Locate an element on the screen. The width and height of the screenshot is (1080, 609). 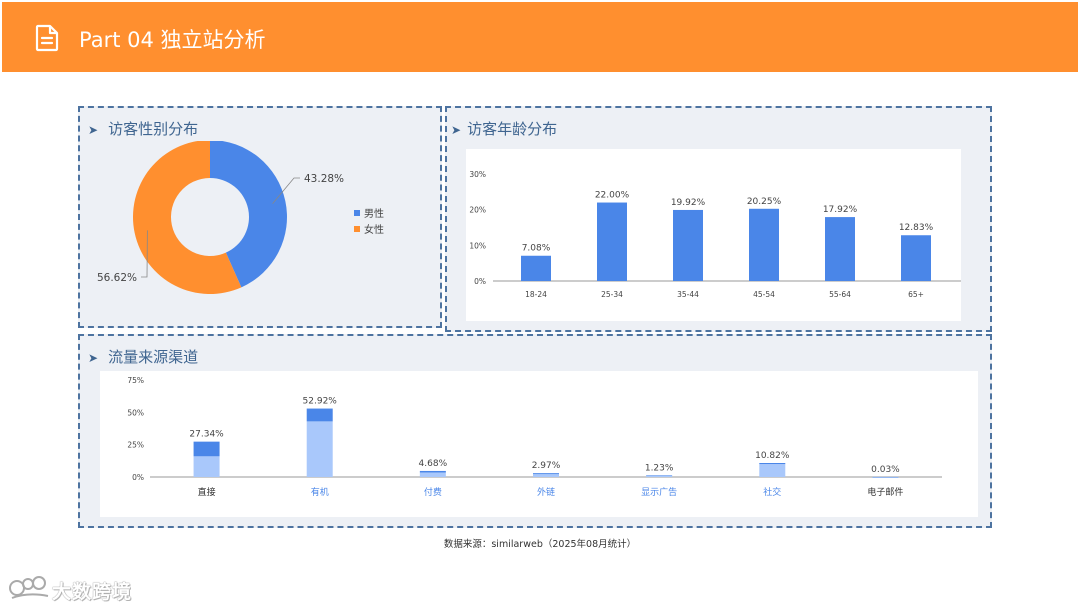
traffic-value-label-6: 0.03% is located at coordinates (885, 470).